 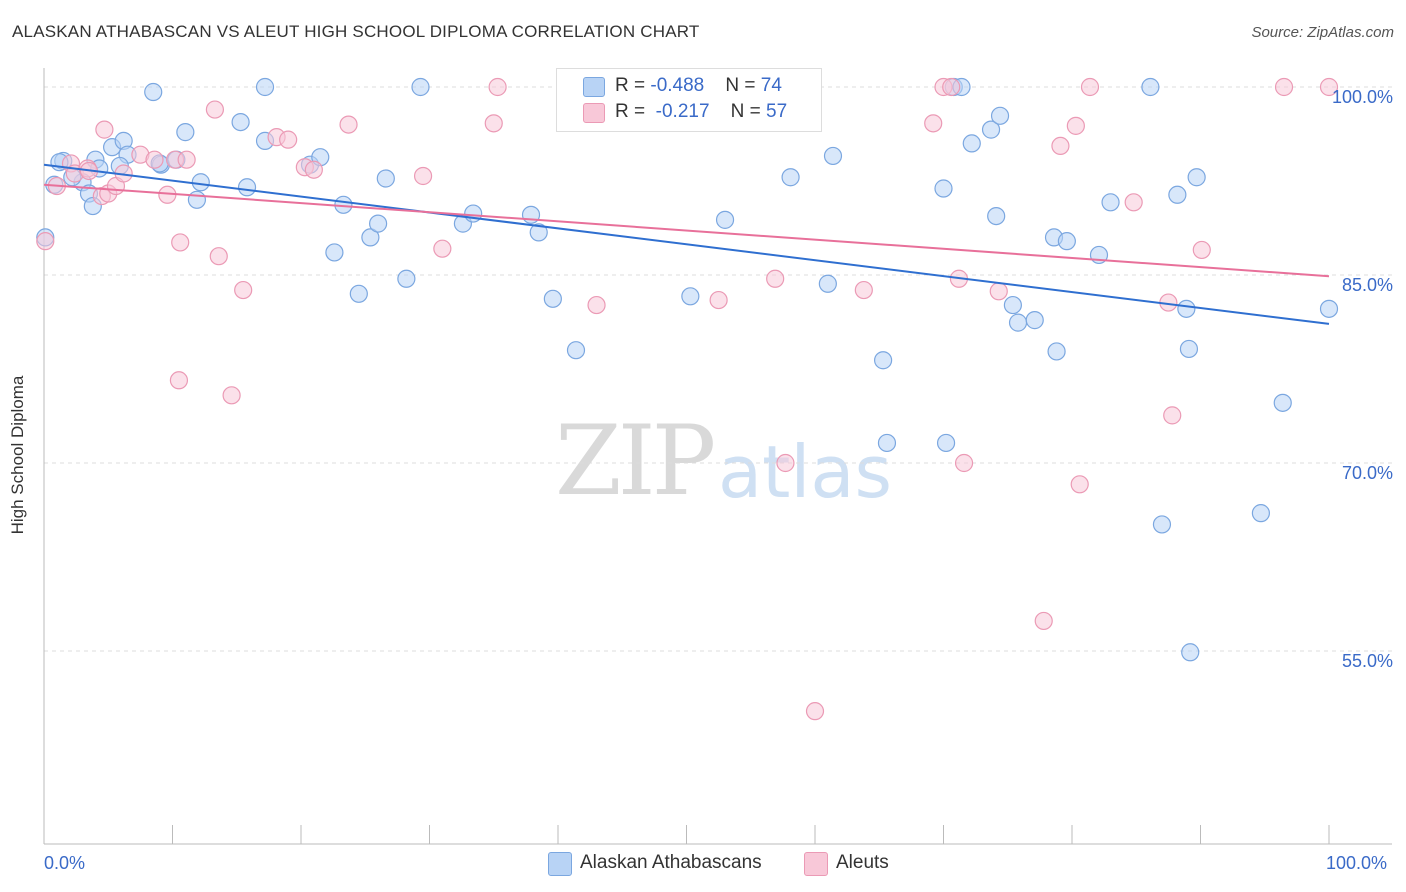 I want to click on legend-label: Alaskan Athabascans, so click(x=671, y=862).